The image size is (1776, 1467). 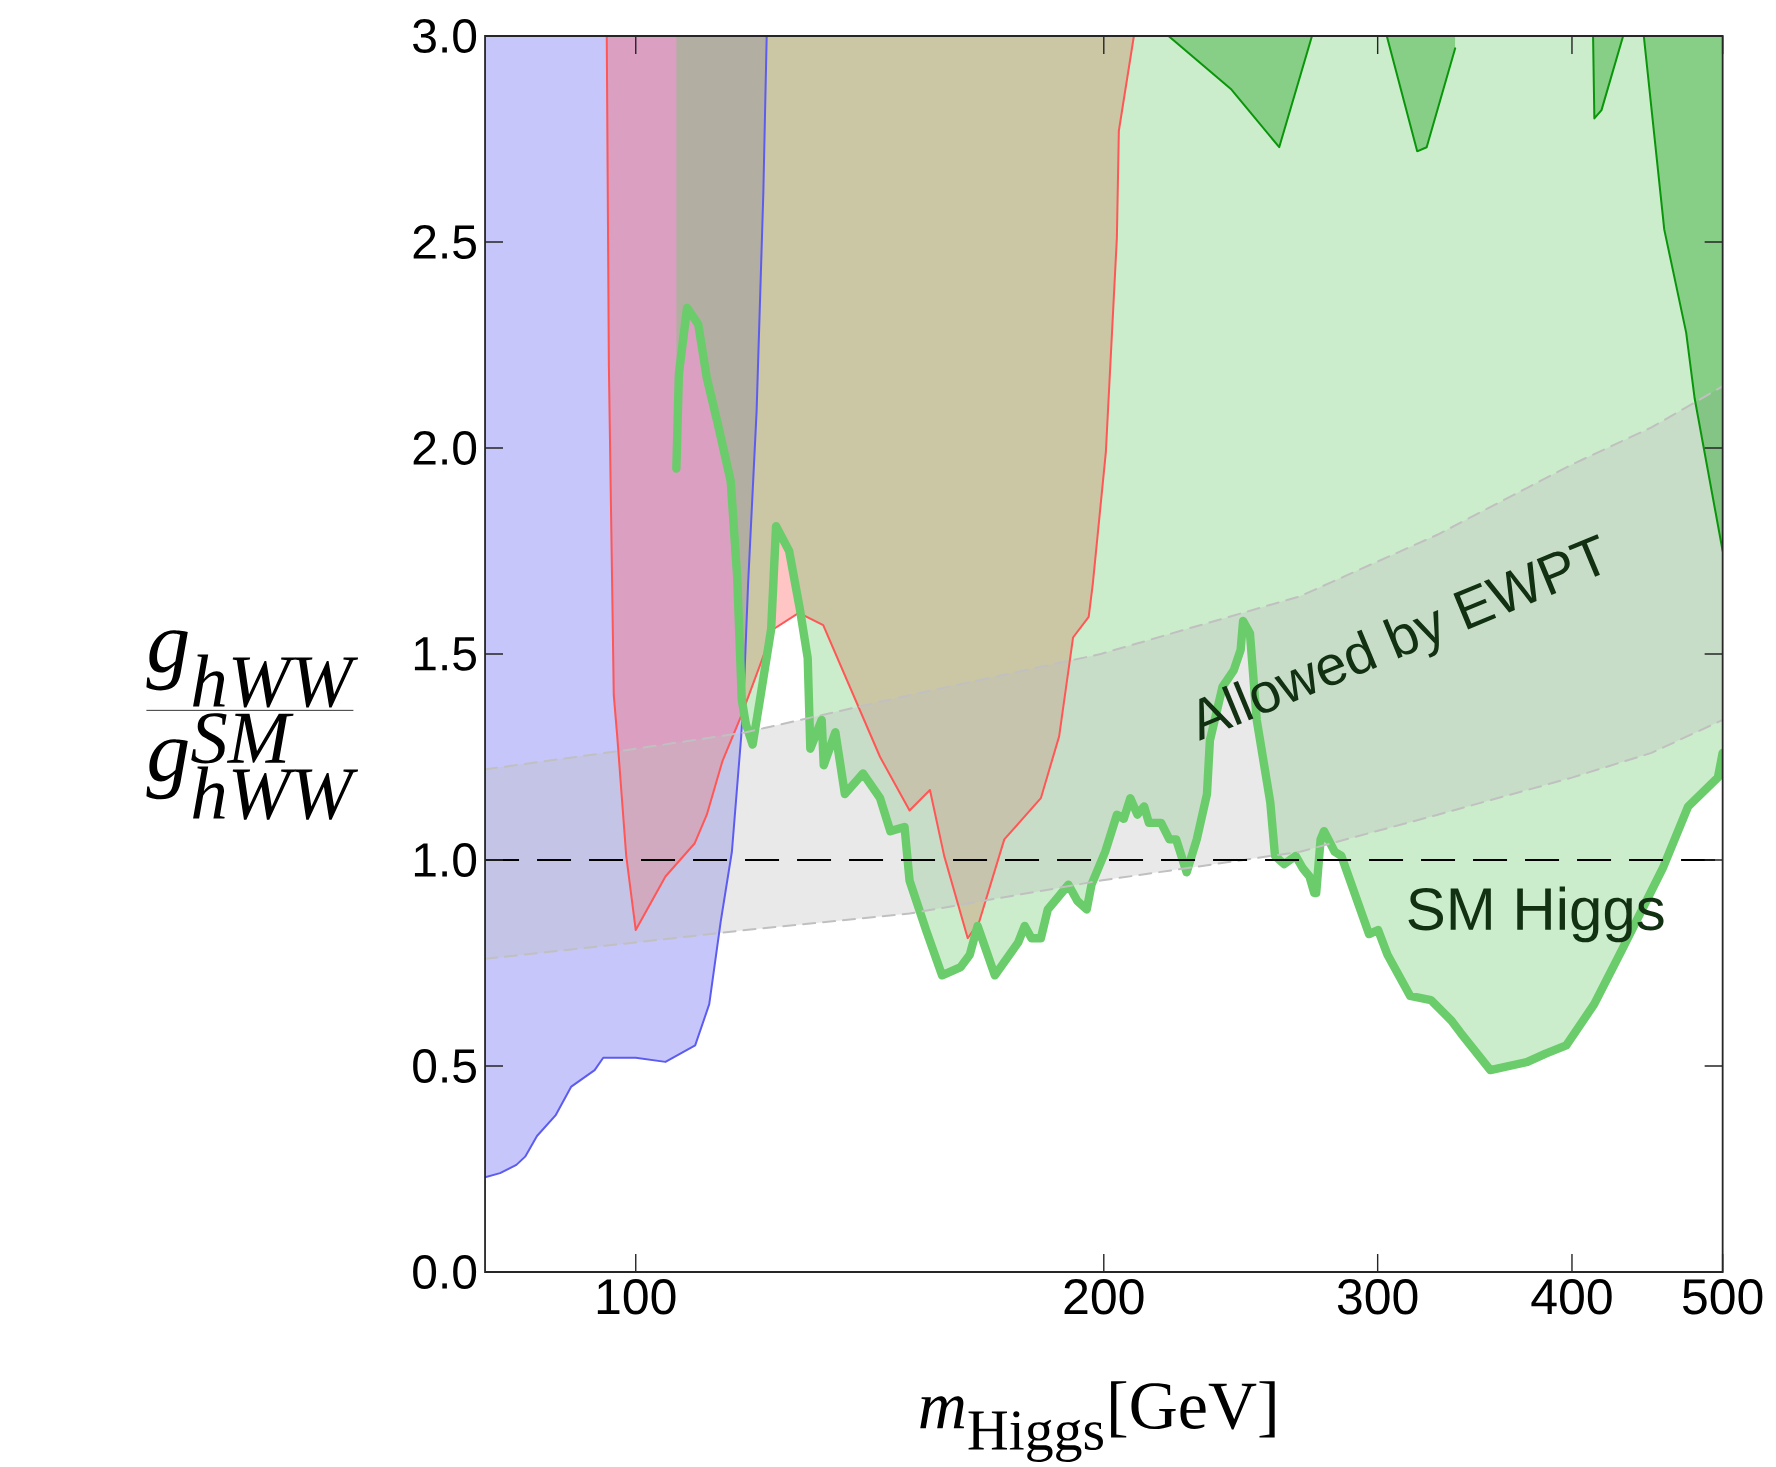 I want to click on x-tick-label: 200, so click(x=1104, y=1297).